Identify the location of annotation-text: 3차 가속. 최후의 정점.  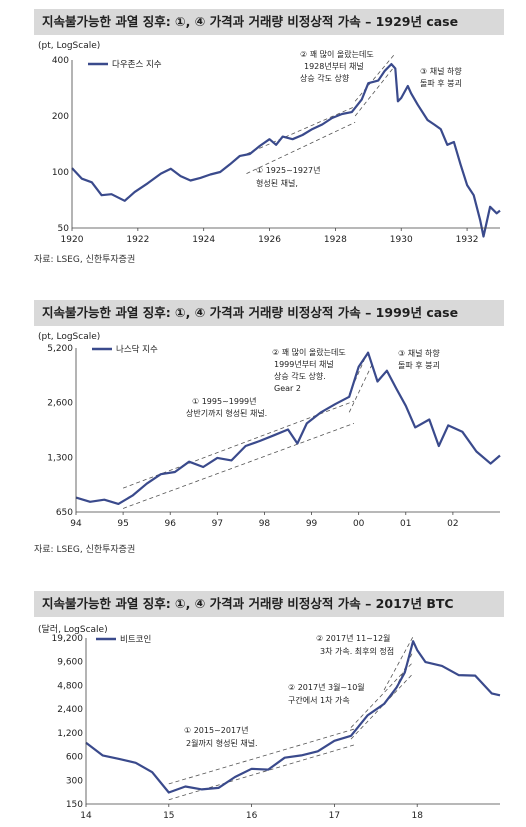
(357, 651).